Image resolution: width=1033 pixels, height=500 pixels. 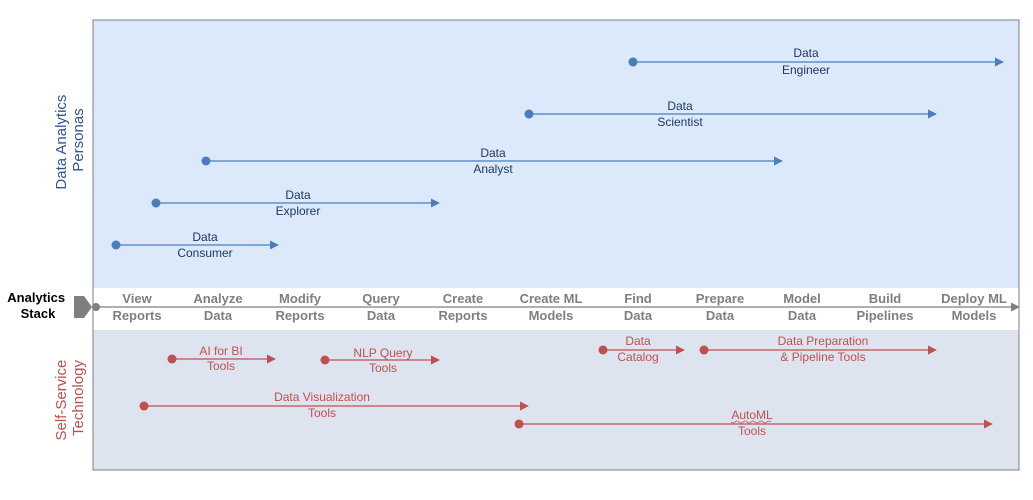 What do you see at coordinates (680, 114) in the screenshot?
I see `persona-label: Data Scientist` at bounding box center [680, 114].